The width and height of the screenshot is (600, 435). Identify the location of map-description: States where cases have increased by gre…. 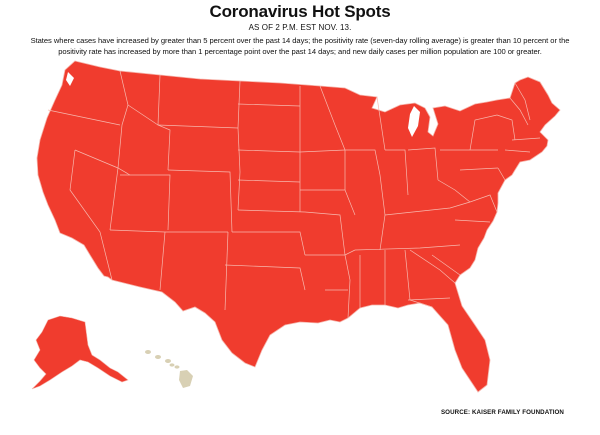
(300, 46).